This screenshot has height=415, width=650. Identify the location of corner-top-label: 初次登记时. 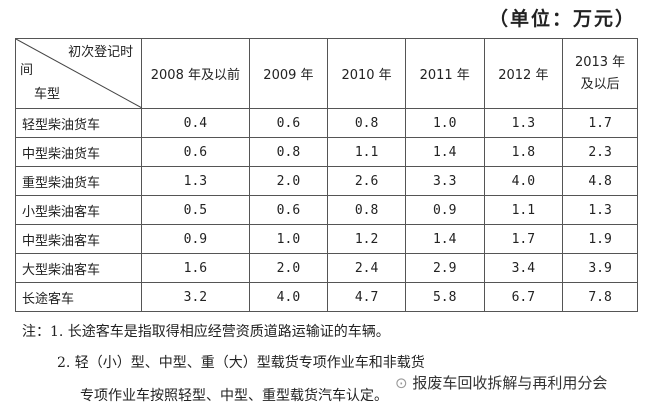
(101, 52).